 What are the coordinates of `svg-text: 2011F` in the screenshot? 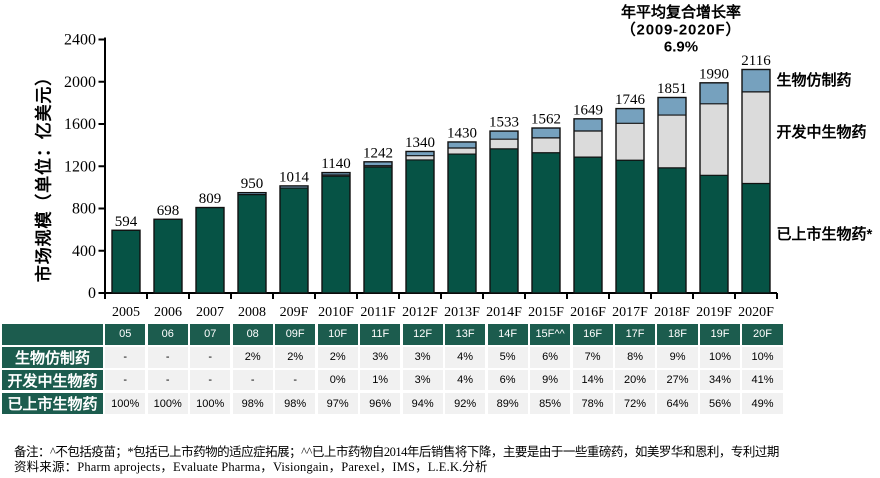 It's located at (377, 312).